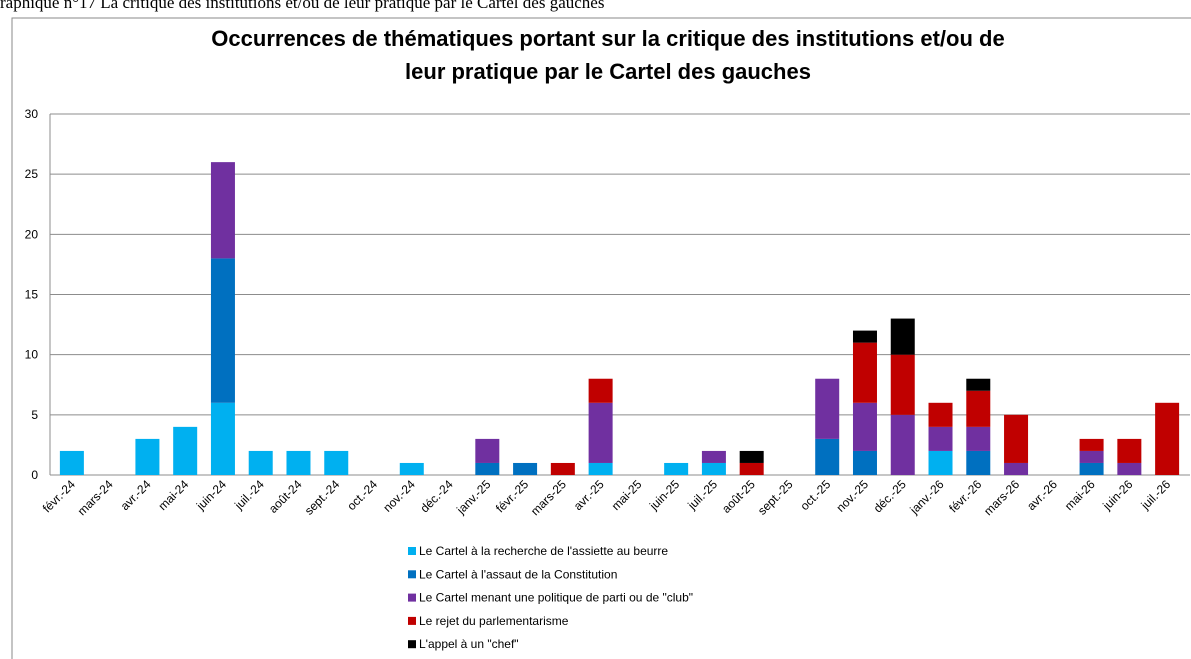 The image size is (1191, 659). Describe the element at coordinates (59, 496) in the screenshot. I see `x-tick-label: févr.-24` at that location.